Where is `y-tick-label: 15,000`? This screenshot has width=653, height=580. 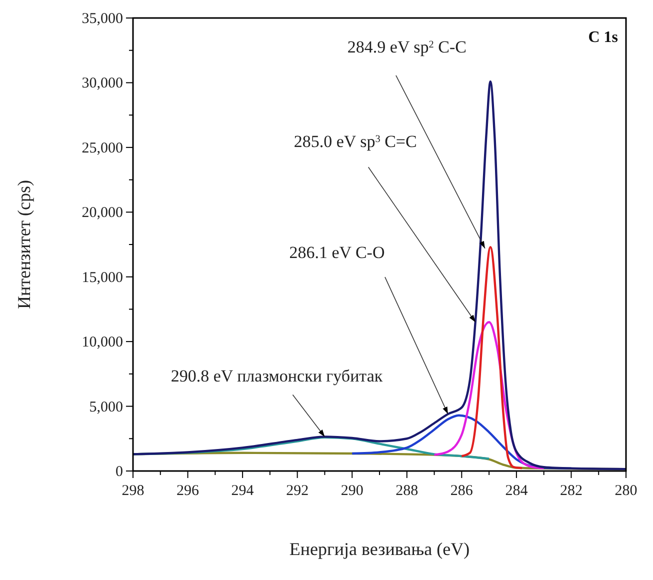
y-tick-label: 15,000 is located at coordinates (102, 278).